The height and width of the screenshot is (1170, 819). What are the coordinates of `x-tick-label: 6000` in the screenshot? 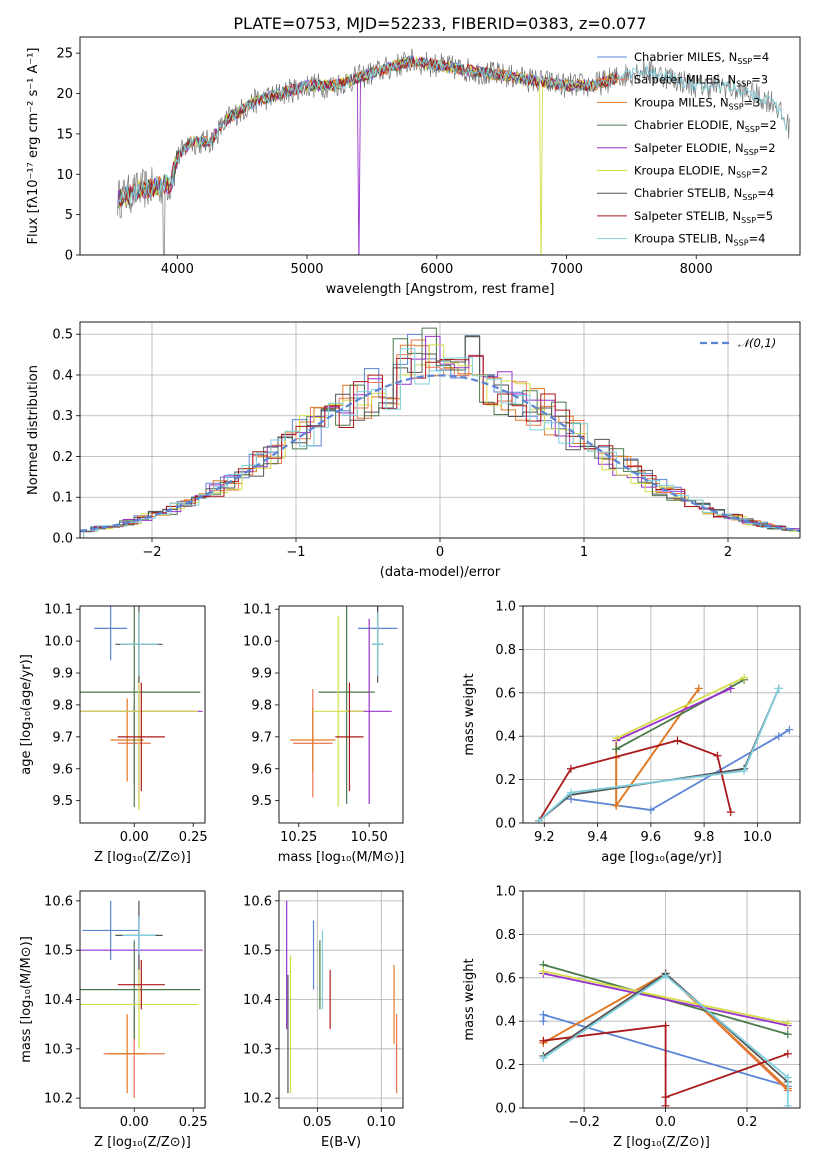 It's located at (436, 269).